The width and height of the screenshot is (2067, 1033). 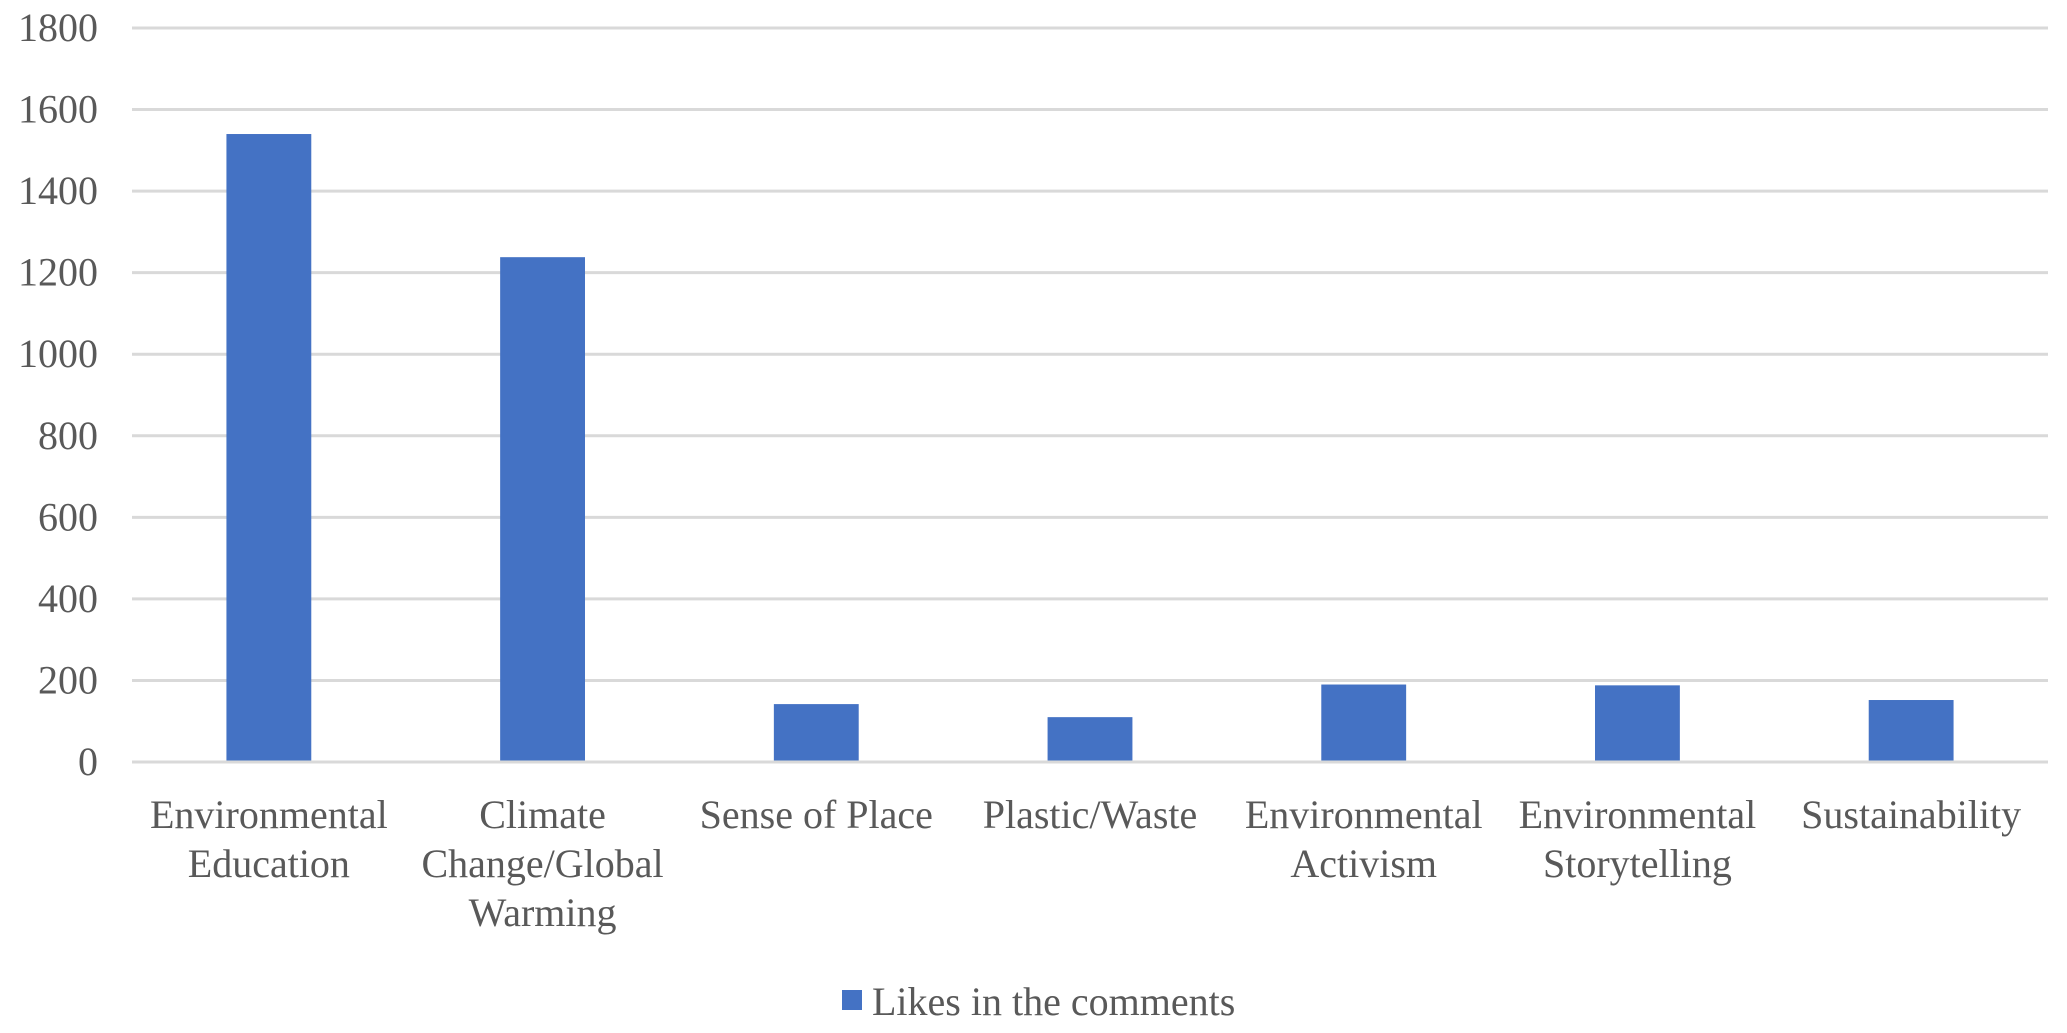 I want to click on x-category-label-line: Sustainability, so click(x=1911, y=814).